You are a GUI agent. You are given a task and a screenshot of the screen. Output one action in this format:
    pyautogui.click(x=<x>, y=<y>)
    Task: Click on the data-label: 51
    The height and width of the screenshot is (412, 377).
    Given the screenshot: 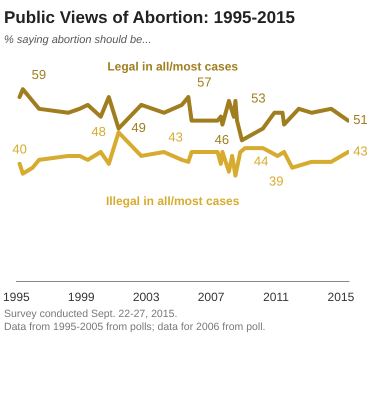 What is the action you would take?
    pyautogui.click(x=360, y=120)
    